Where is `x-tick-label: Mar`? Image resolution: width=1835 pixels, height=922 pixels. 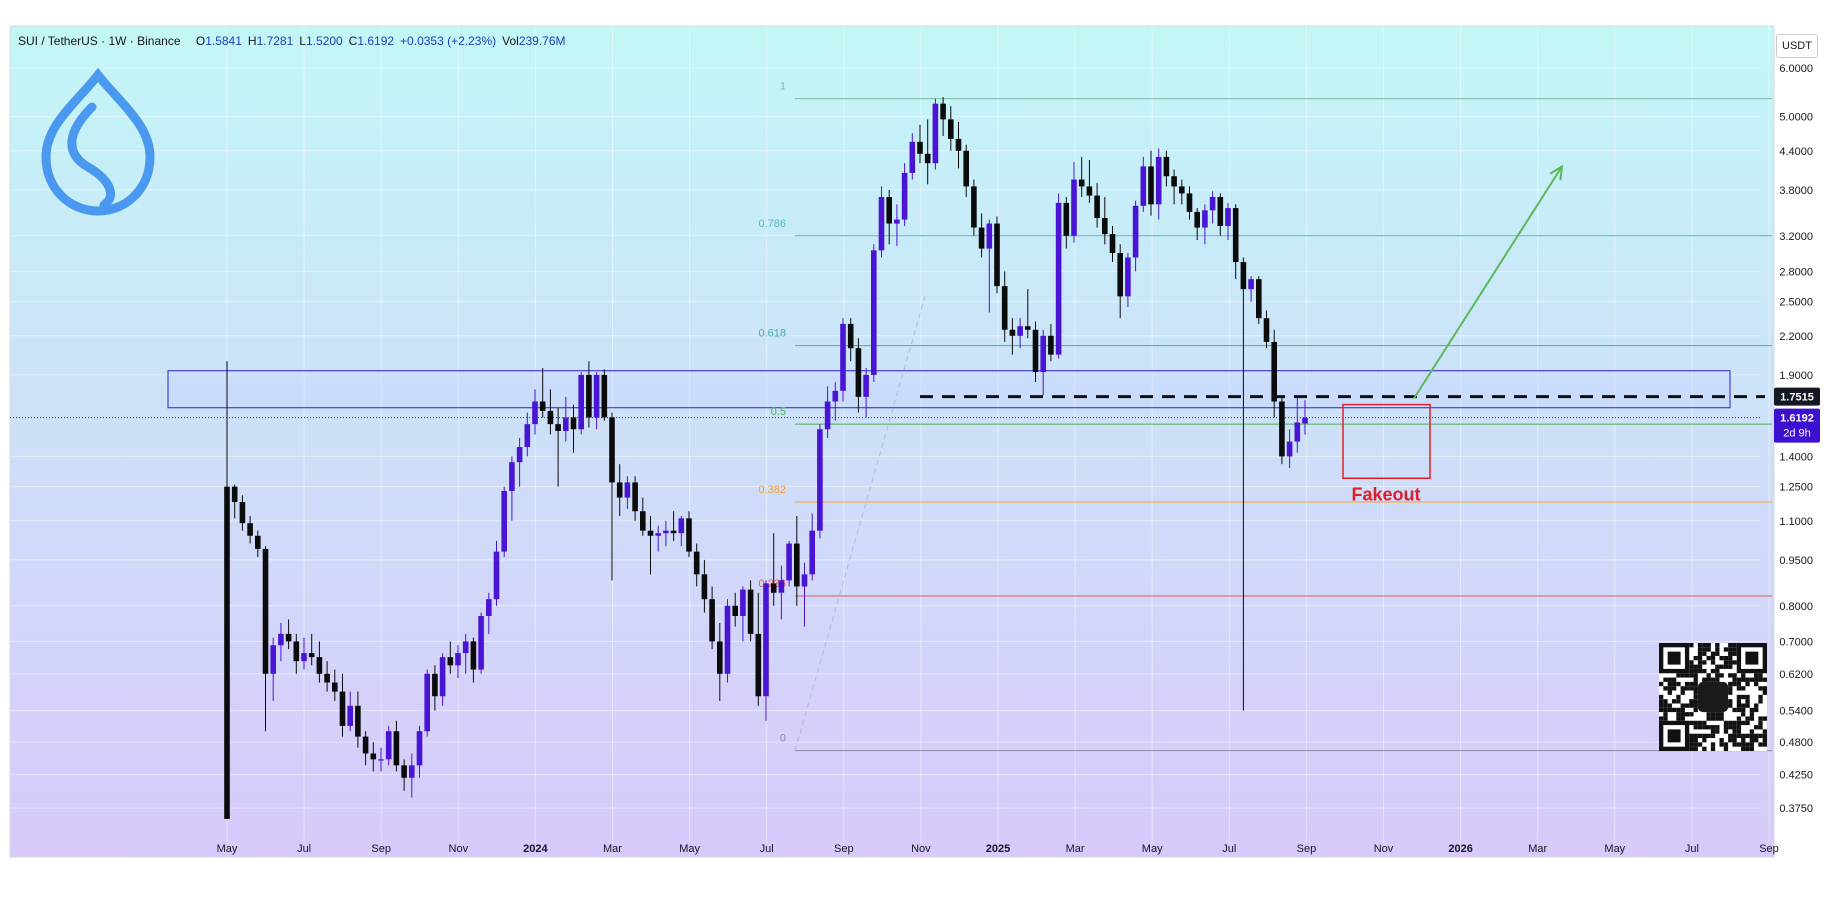
x-tick-label: Mar is located at coordinates (1075, 849).